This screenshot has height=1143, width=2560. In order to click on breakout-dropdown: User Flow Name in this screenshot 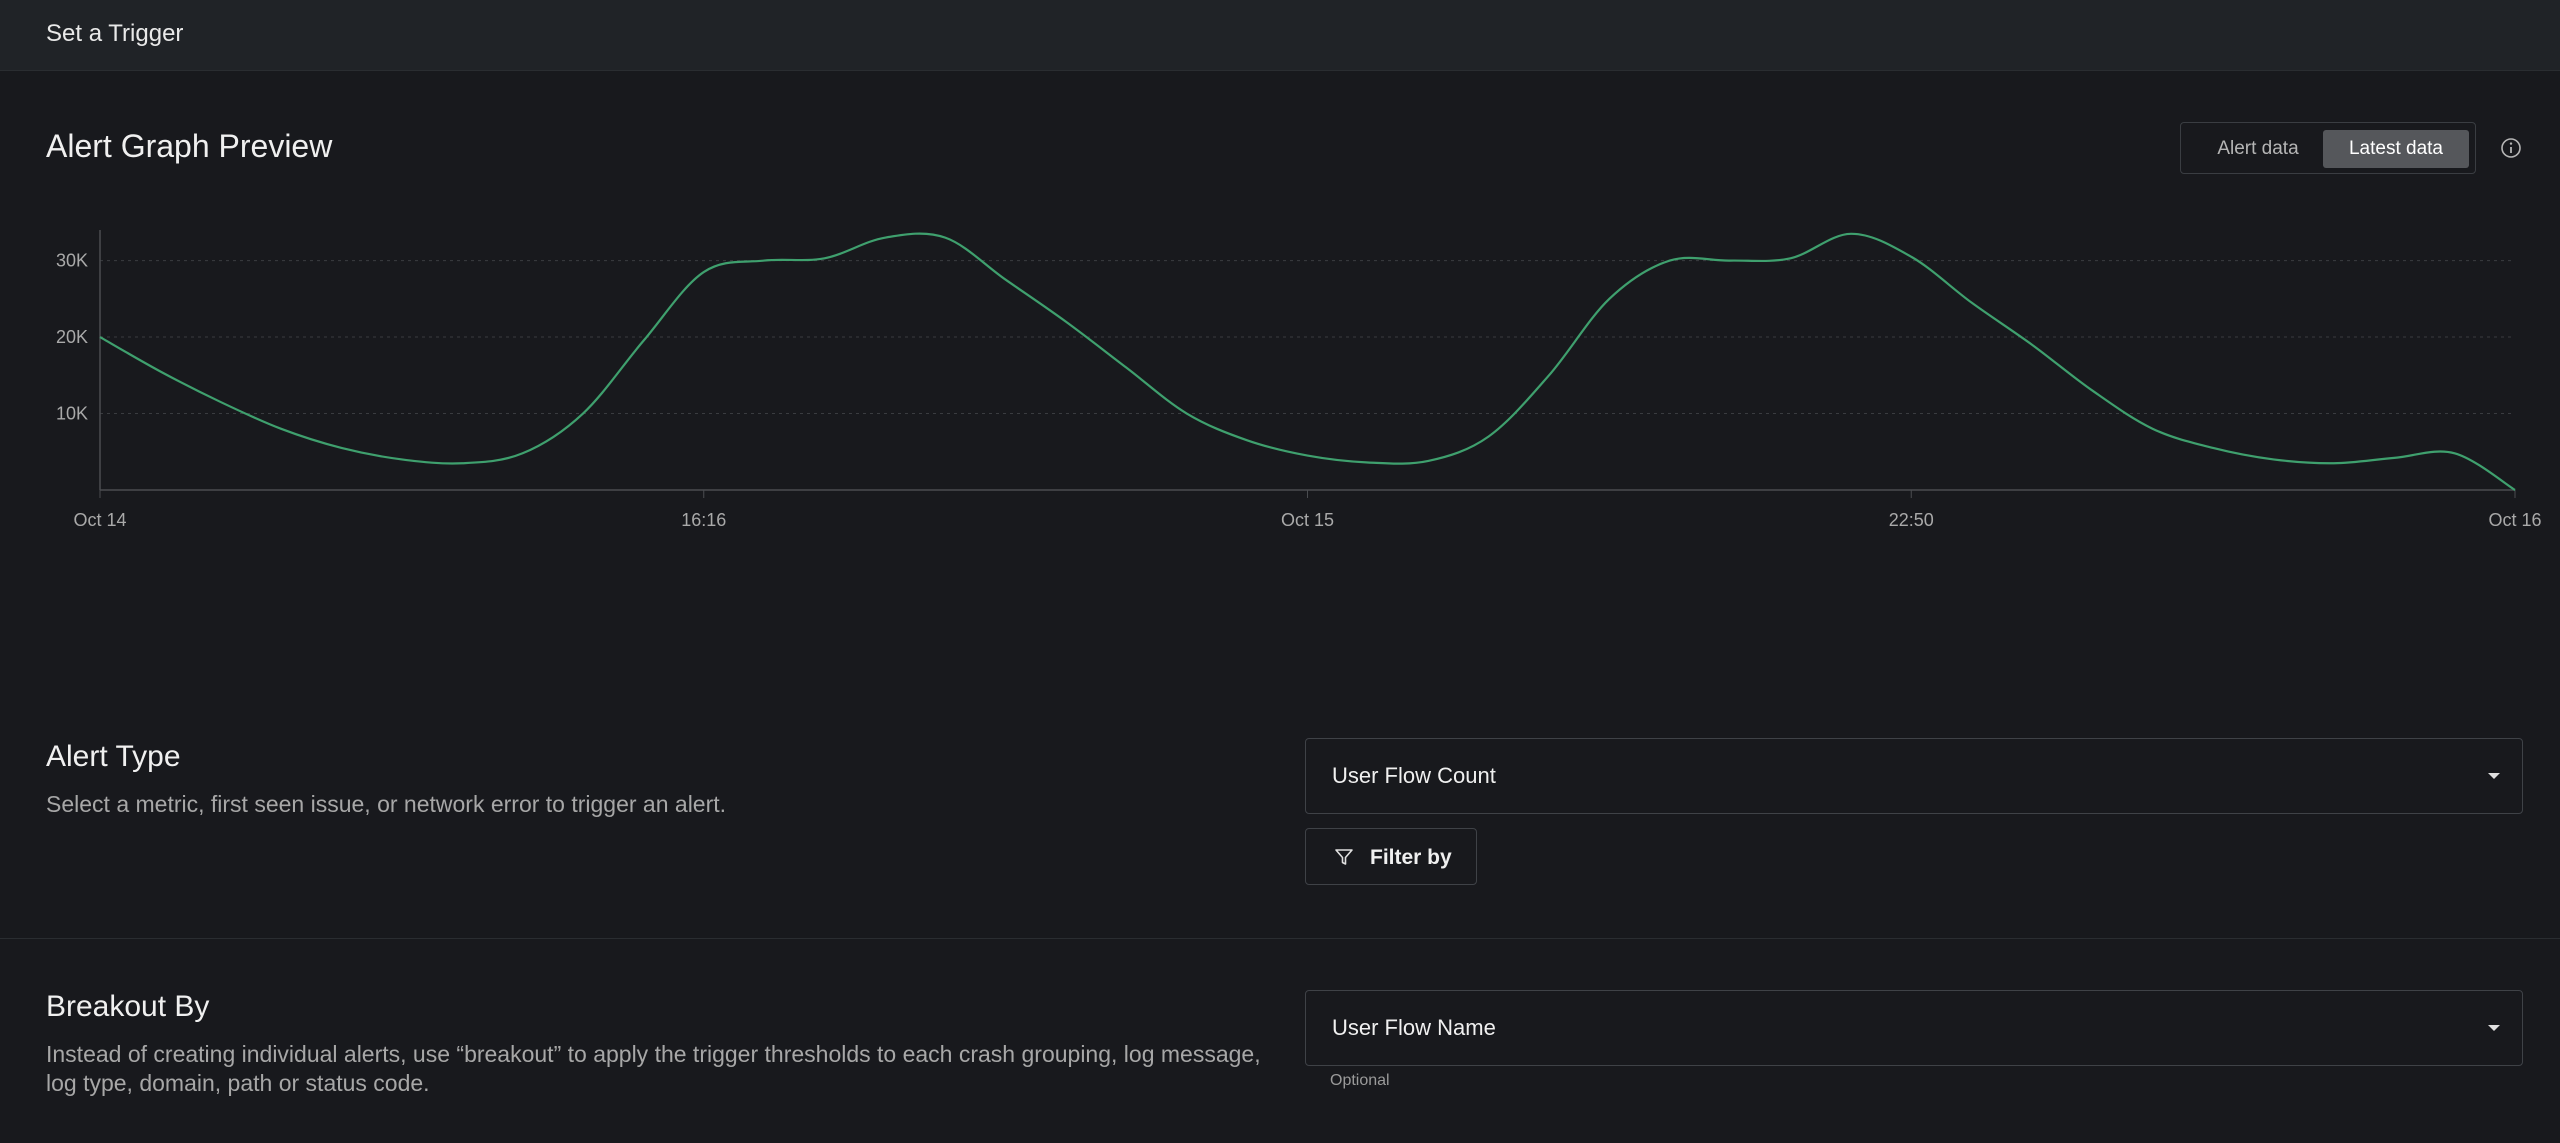, I will do `click(1914, 1028)`.